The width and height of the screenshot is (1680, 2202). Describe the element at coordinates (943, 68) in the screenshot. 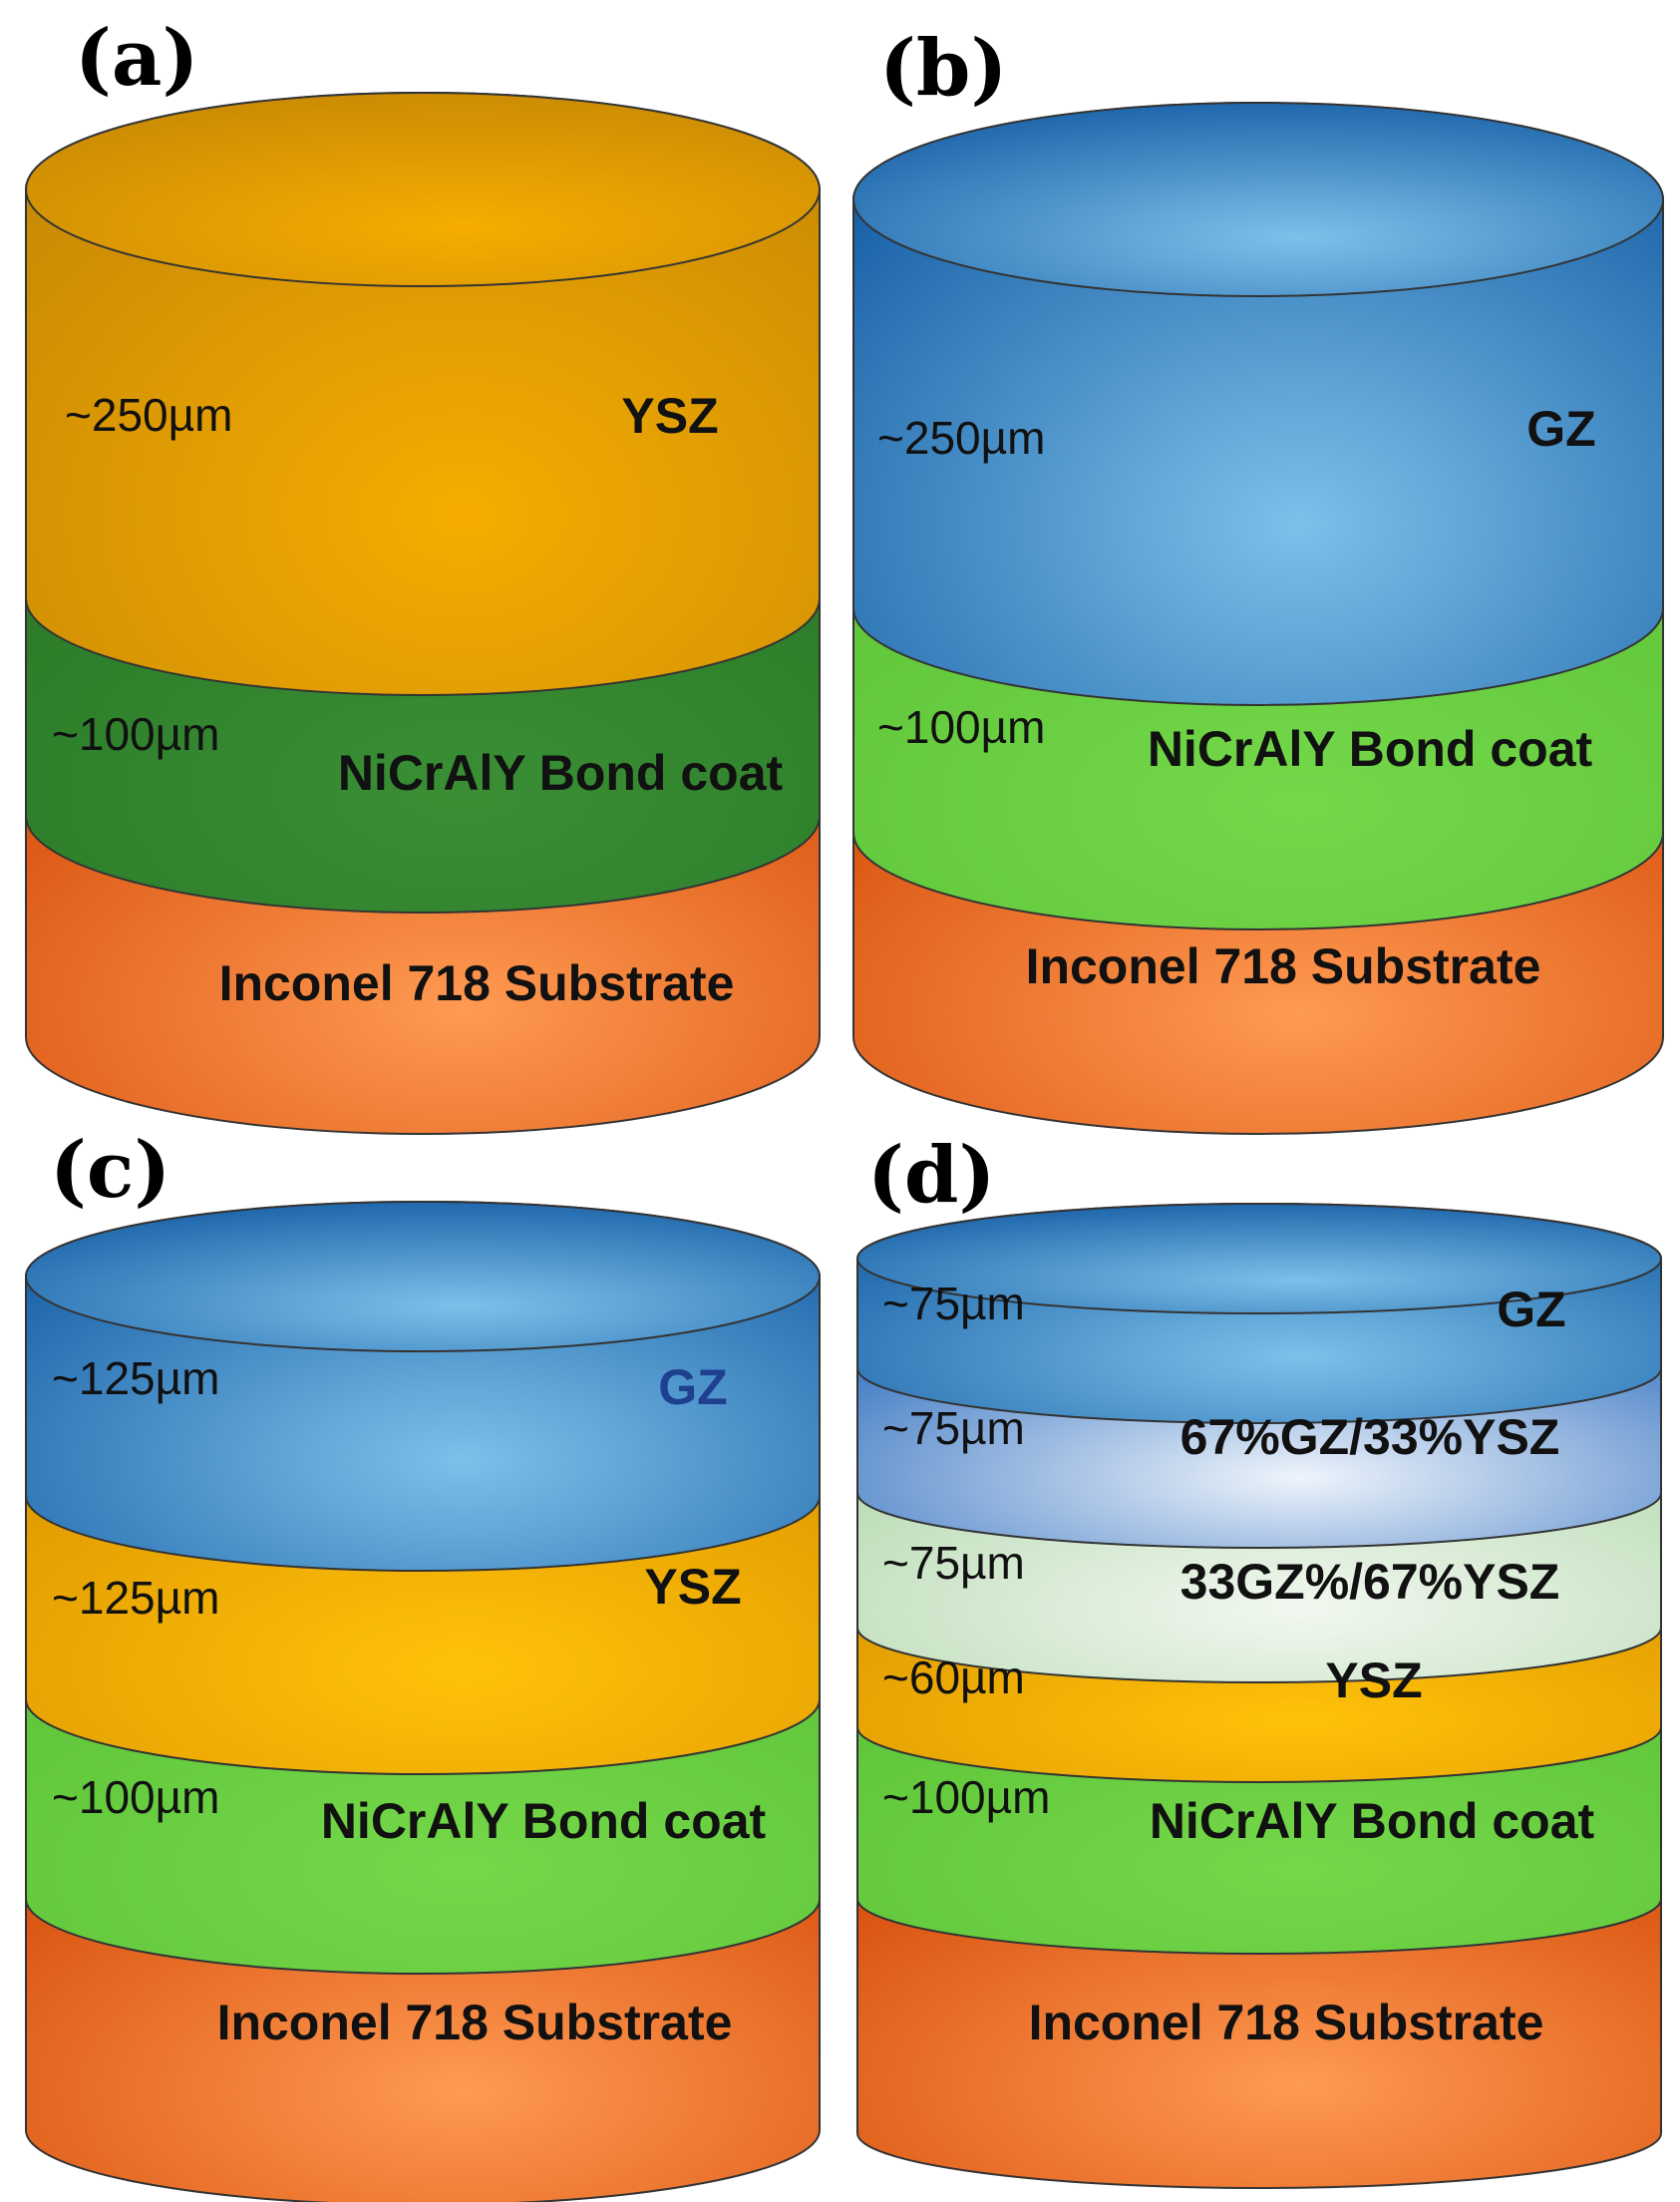

I see `panel-label-b: (b)` at that location.